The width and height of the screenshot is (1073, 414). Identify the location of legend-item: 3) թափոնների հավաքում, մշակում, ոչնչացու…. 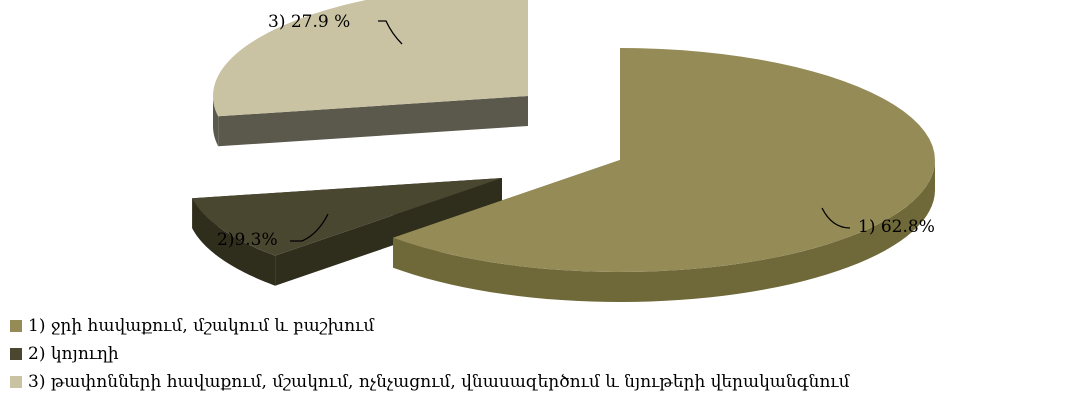
(430, 382).